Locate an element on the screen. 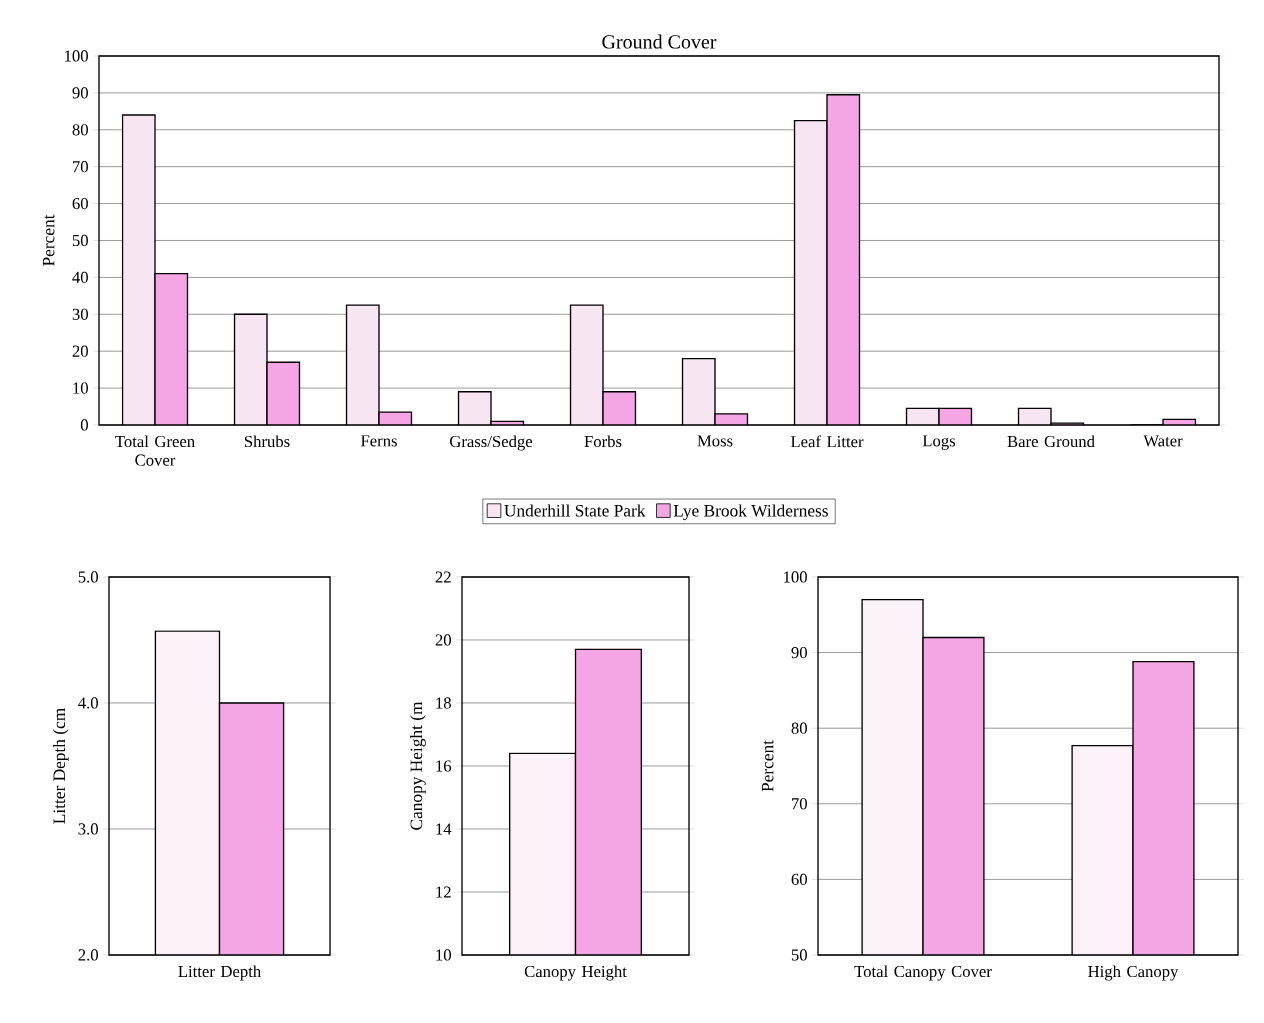  x-tick-label: High Canopy is located at coordinates (1133, 973).